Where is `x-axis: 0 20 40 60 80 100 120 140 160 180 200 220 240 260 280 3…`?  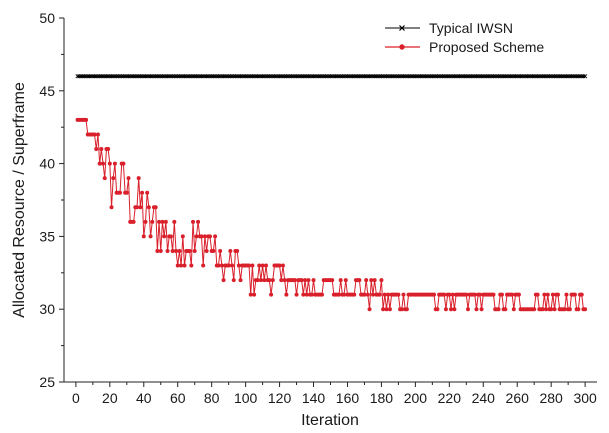
x-axis: 0 20 40 60 80 100 120 140 160 180 200 220 240 260 280 3… is located at coordinates (330, 393).